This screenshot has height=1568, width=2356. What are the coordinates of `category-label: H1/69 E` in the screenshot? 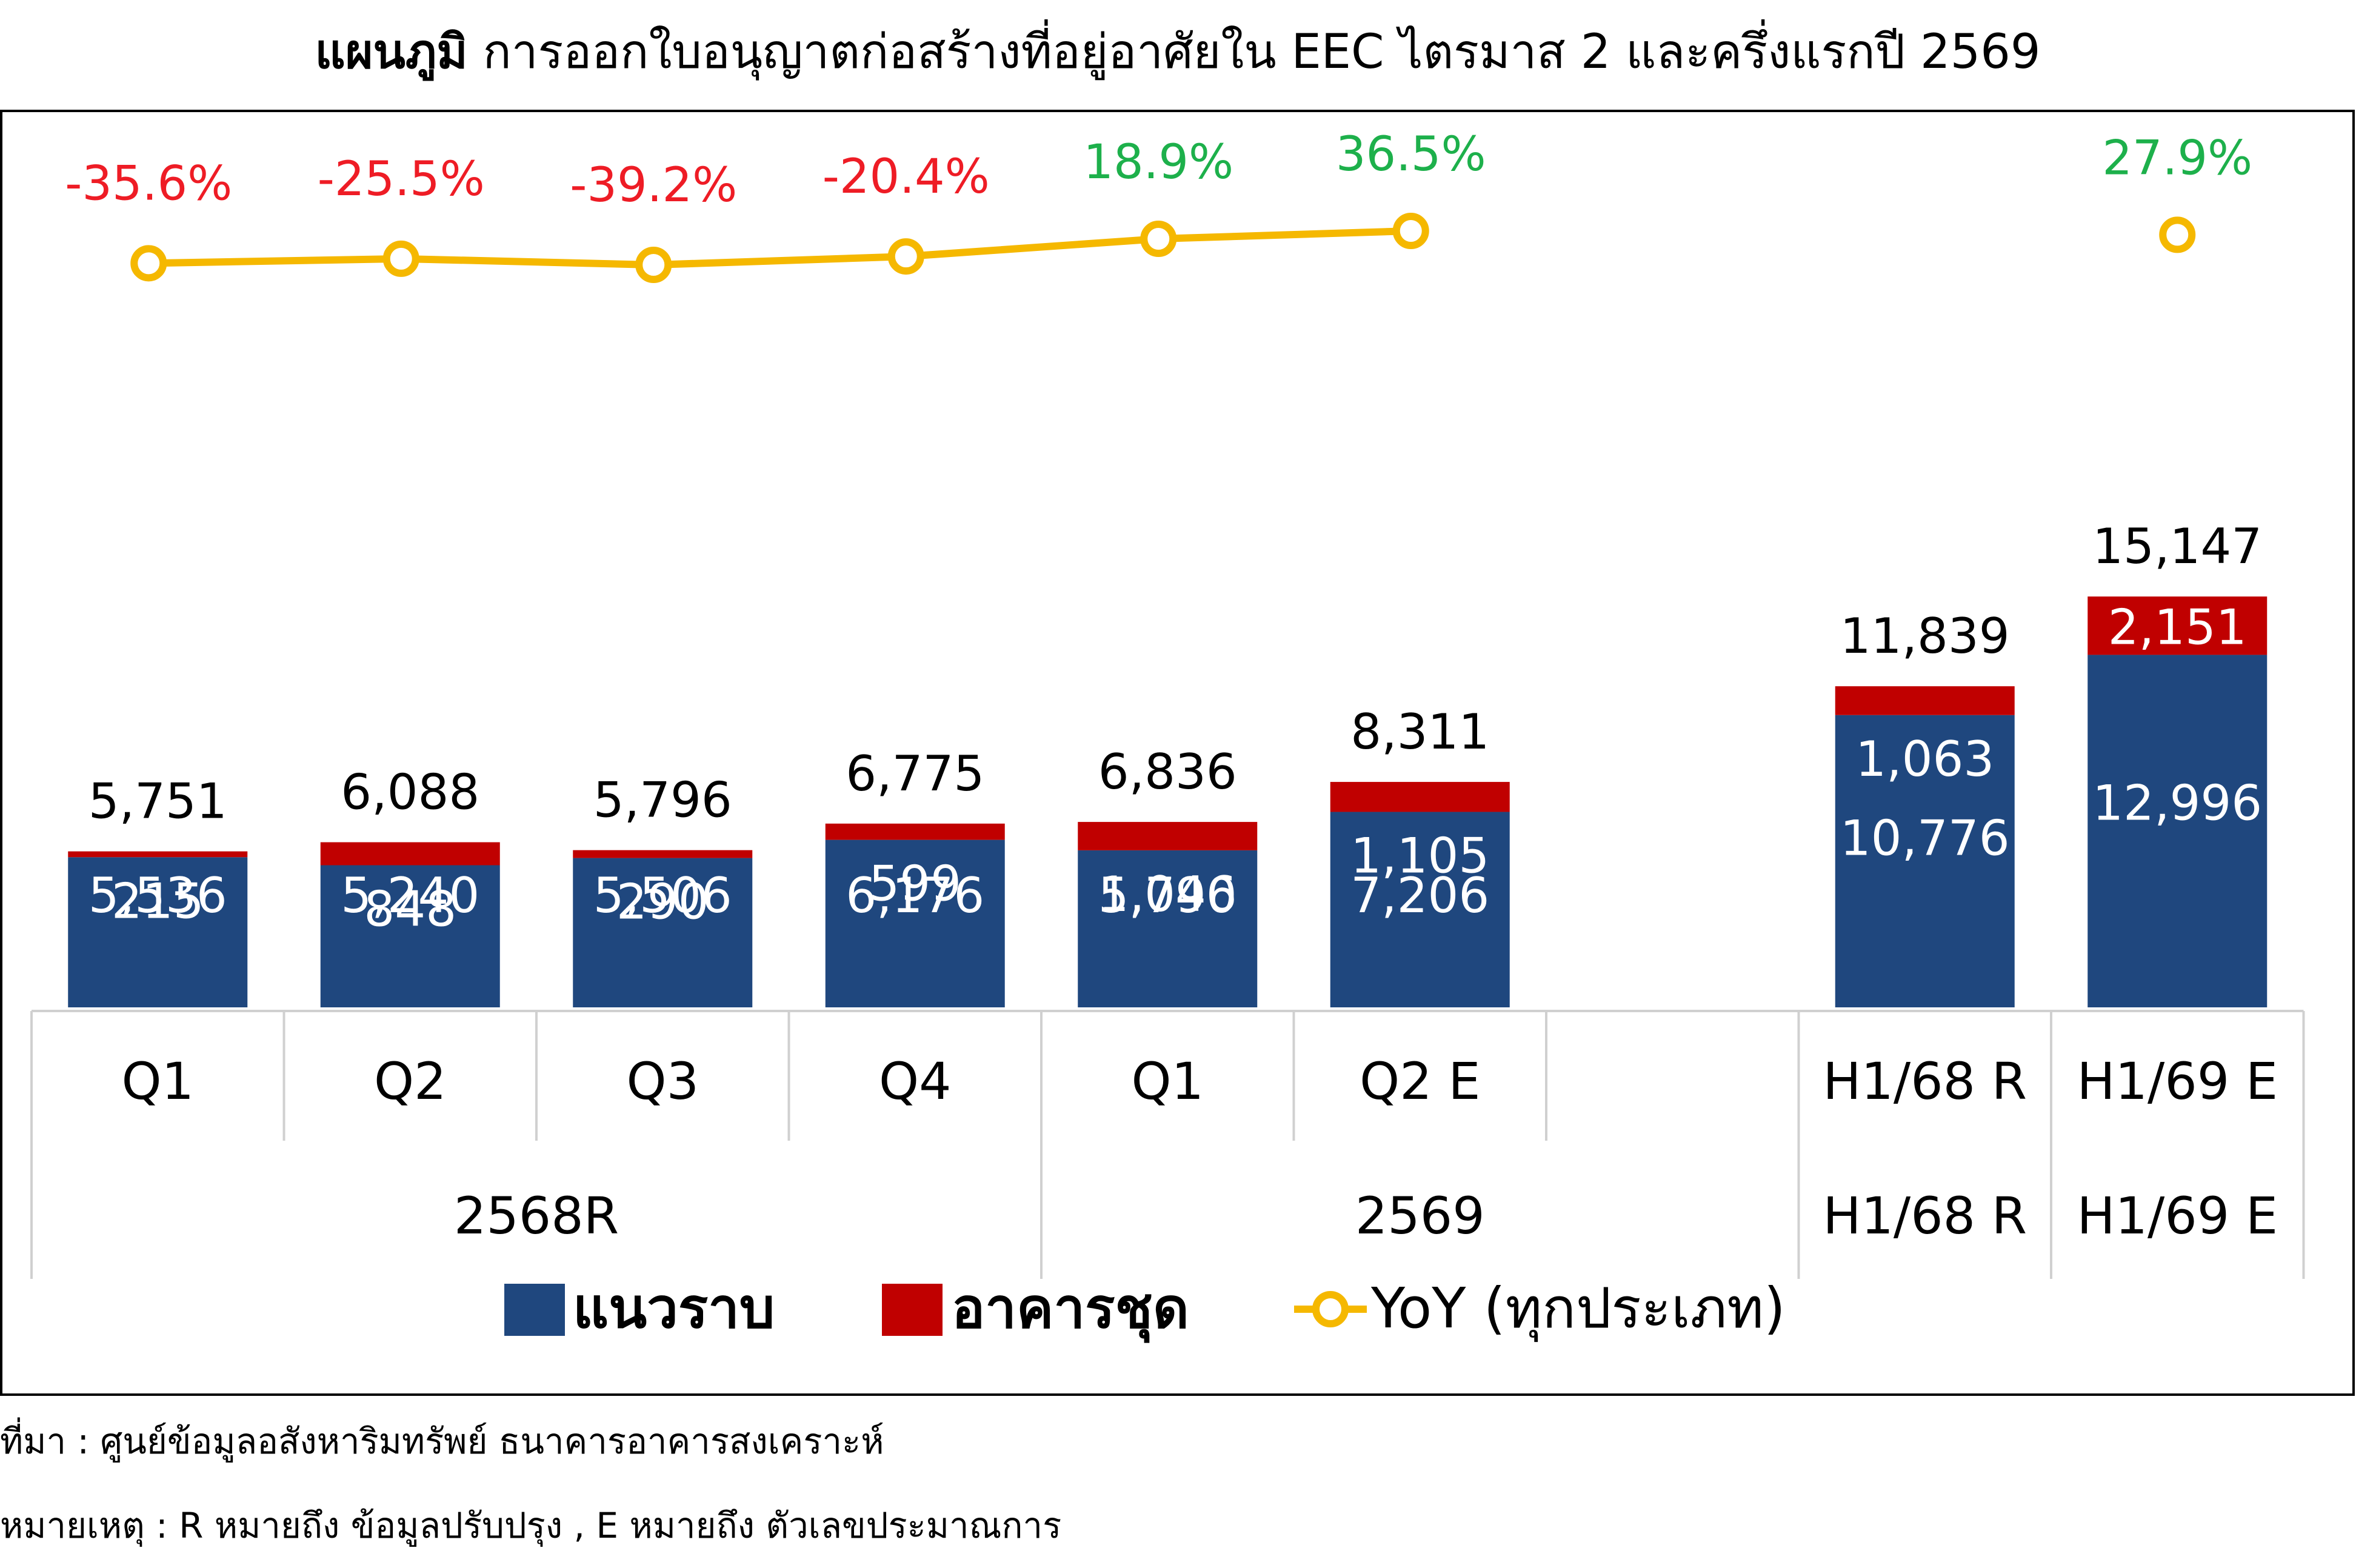 It's located at (2177, 1081).